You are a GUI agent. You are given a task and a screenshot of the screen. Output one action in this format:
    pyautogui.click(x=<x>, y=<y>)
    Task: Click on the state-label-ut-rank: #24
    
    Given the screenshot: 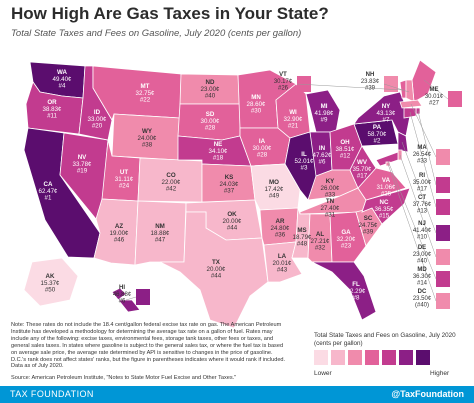 What is the action you would take?
    pyautogui.click(x=124, y=186)
    